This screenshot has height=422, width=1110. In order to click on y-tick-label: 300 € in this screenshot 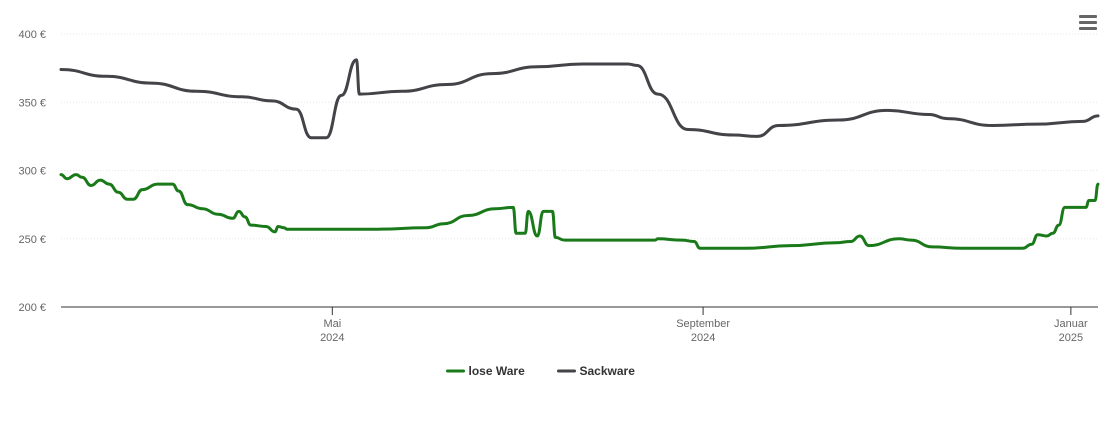, I will do `click(32, 172)`.